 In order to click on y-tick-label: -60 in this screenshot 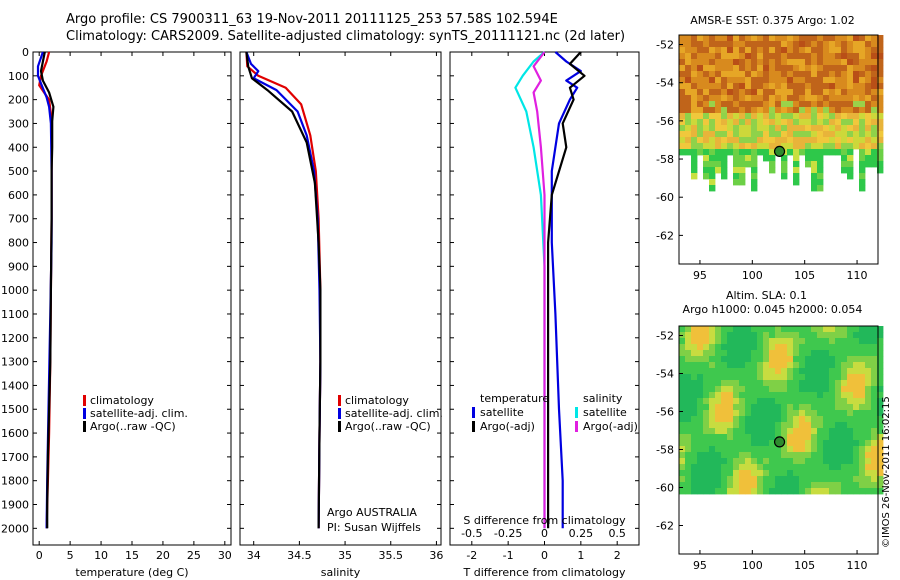, I will do `click(665, 197)`.